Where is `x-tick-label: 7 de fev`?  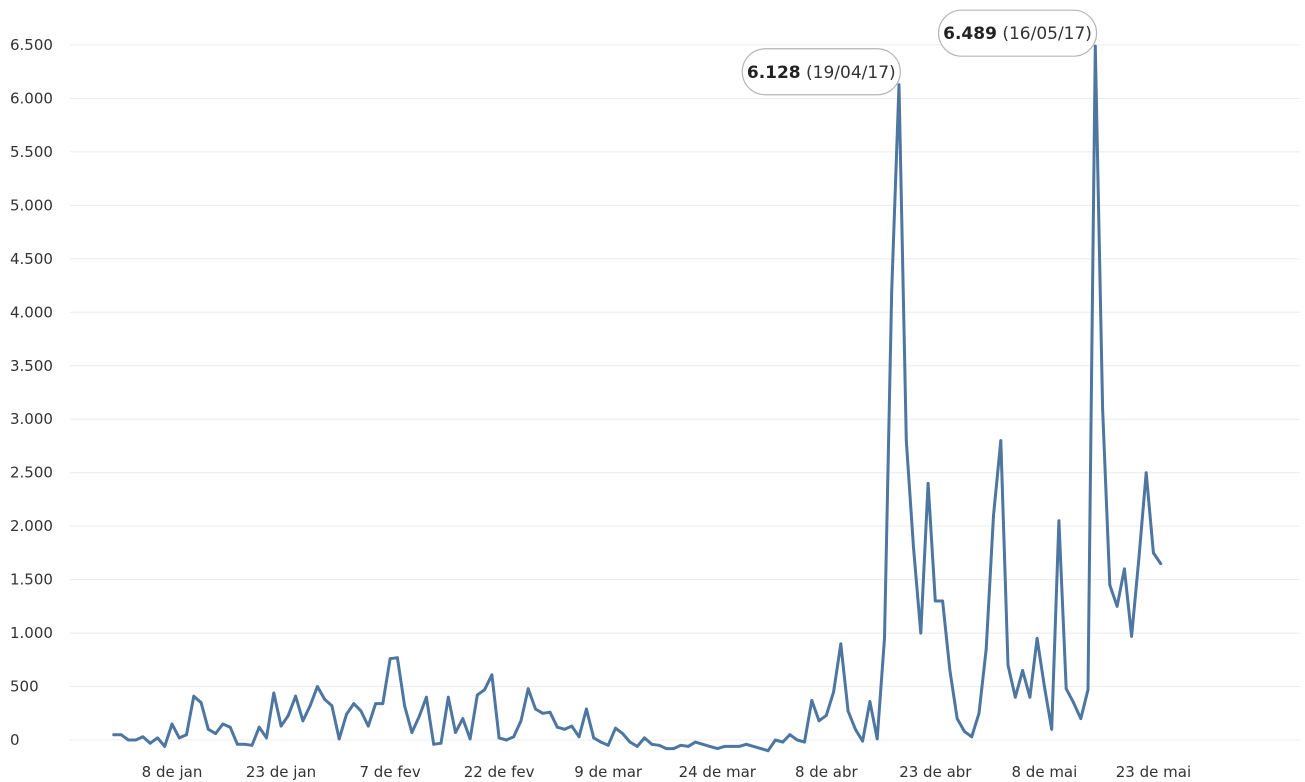
x-tick-label: 7 de fev is located at coordinates (389, 772).